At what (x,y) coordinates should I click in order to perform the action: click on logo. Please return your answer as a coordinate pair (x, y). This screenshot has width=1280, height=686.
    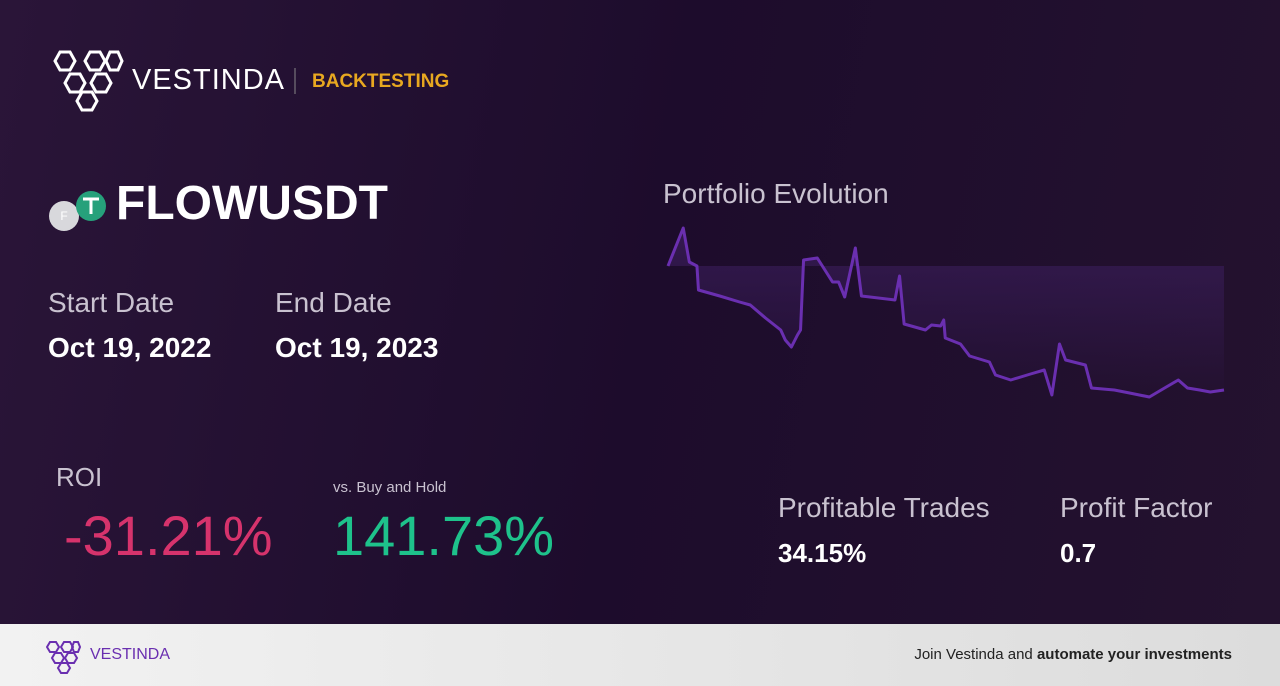
    Looking at the image, I should click on (88, 81).